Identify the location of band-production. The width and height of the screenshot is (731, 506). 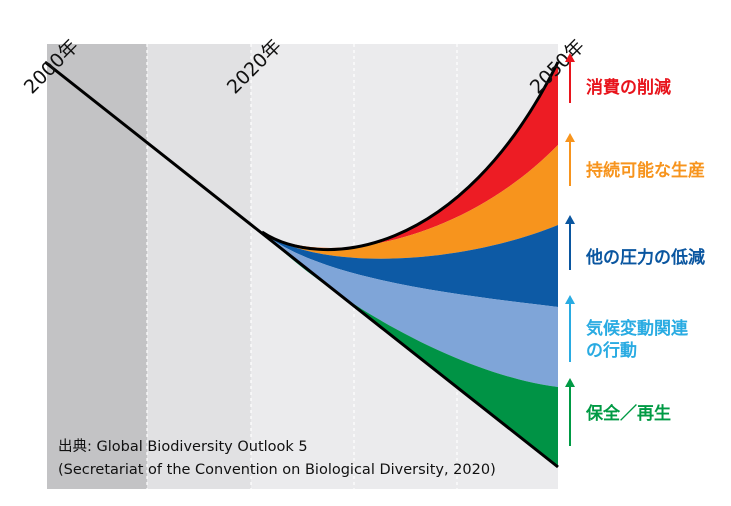
(410, 202).